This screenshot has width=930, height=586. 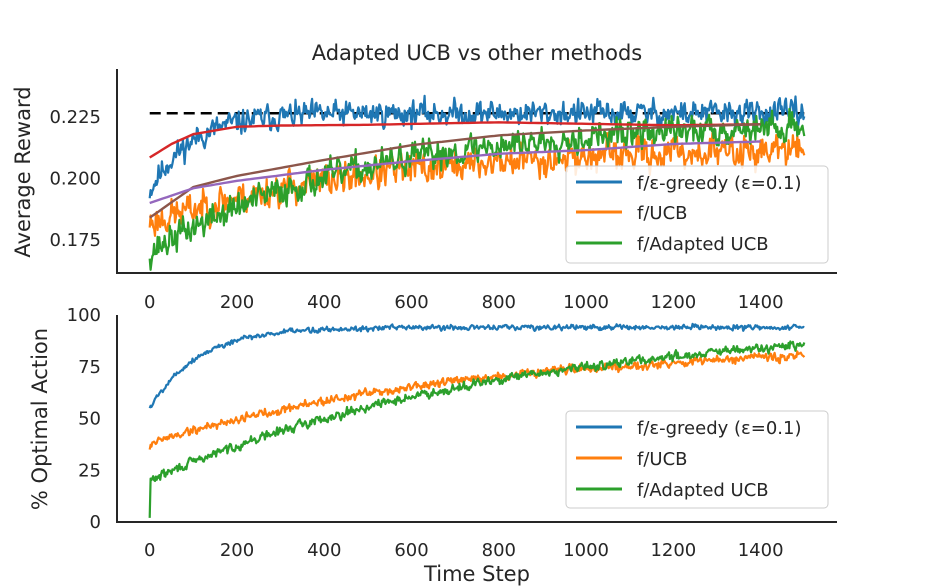 What do you see at coordinates (703, 490) in the screenshot?
I see `optimal-action-legend-label-adapted-ucb: f/Adapted UCB` at bounding box center [703, 490].